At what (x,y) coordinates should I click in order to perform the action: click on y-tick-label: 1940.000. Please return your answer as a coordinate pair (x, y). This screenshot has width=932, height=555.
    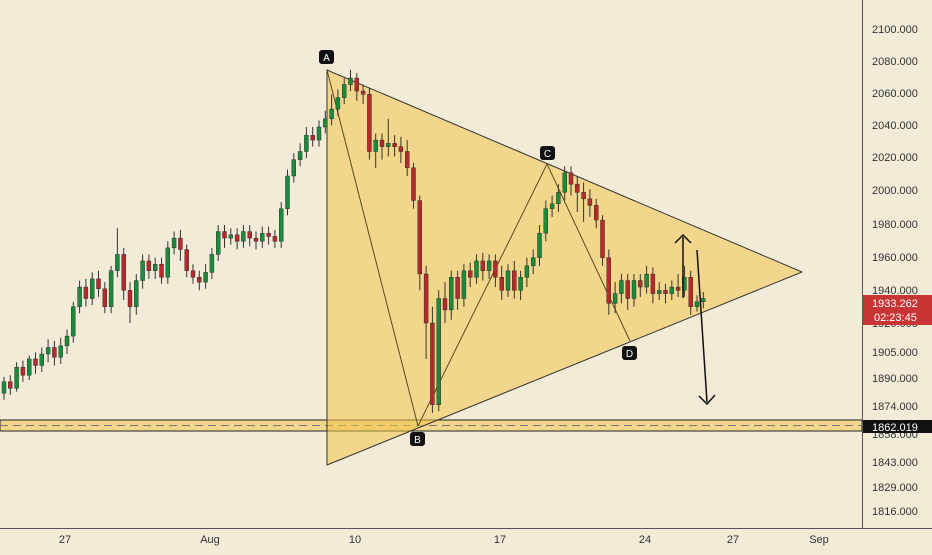
    Looking at the image, I should click on (895, 291).